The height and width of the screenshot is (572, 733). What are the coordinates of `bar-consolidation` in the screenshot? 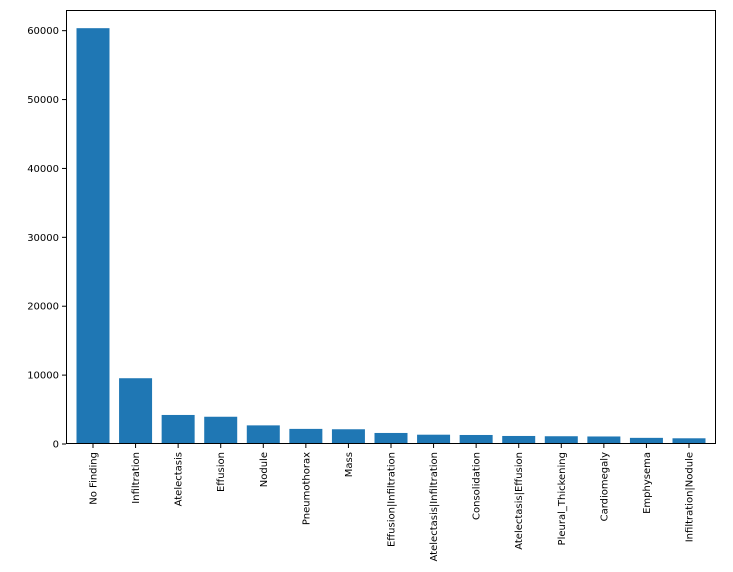 It's located at (476, 439).